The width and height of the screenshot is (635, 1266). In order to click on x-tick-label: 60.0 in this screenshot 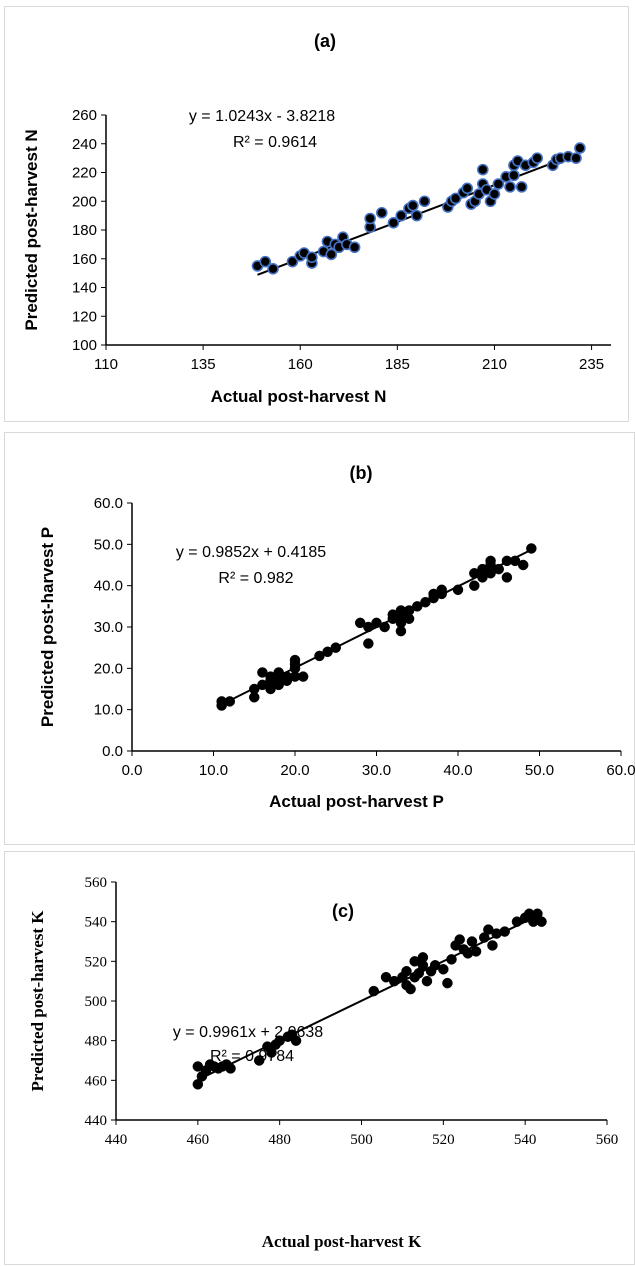, I will do `click(620, 770)`.